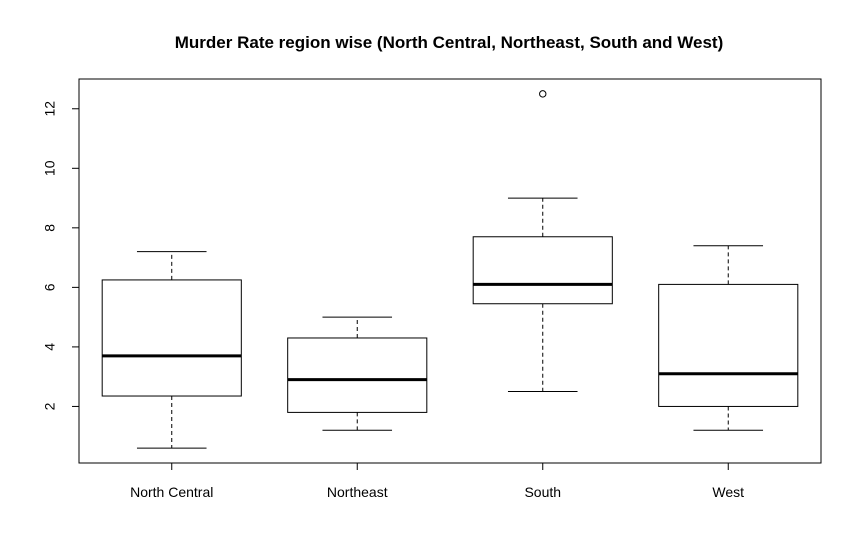  What do you see at coordinates (728, 492) in the screenshot?
I see `x-tick-label: West` at bounding box center [728, 492].